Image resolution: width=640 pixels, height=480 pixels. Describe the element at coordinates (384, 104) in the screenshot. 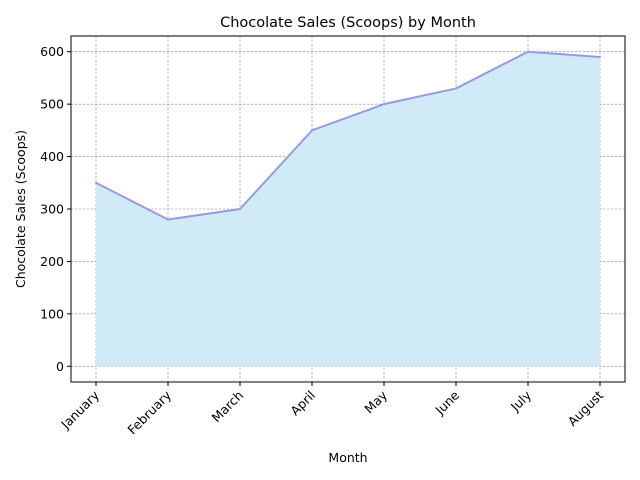

I see `data-point-may` at that location.